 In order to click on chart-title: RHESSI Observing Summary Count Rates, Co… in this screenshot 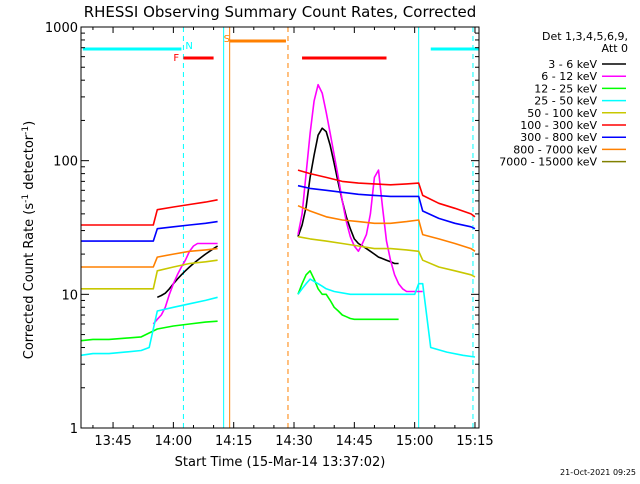, I will do `click(280, 12)`.